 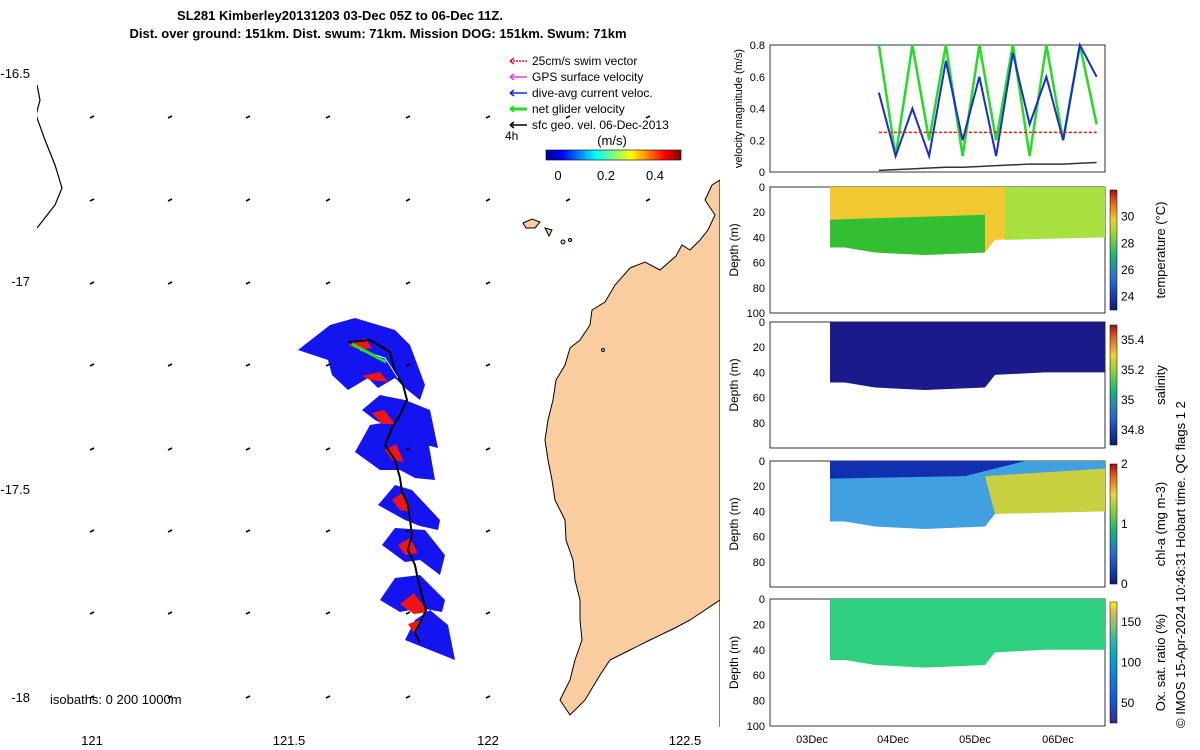 I want to click on map-lat-ticks: -16.5 -17 -17.5 -18, so click(x=15, y=385).